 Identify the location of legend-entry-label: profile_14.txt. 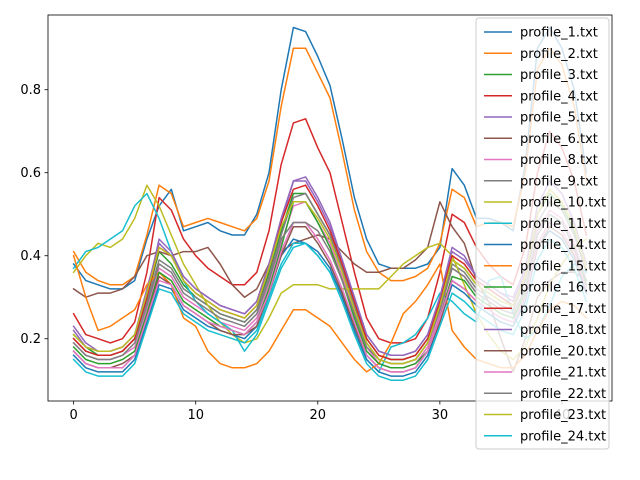
(563, 245).